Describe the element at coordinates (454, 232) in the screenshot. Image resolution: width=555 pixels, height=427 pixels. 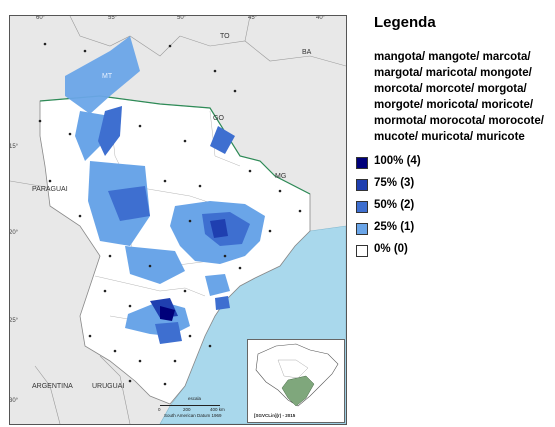
I see `legend-item-25: 25% (1)` at that location.